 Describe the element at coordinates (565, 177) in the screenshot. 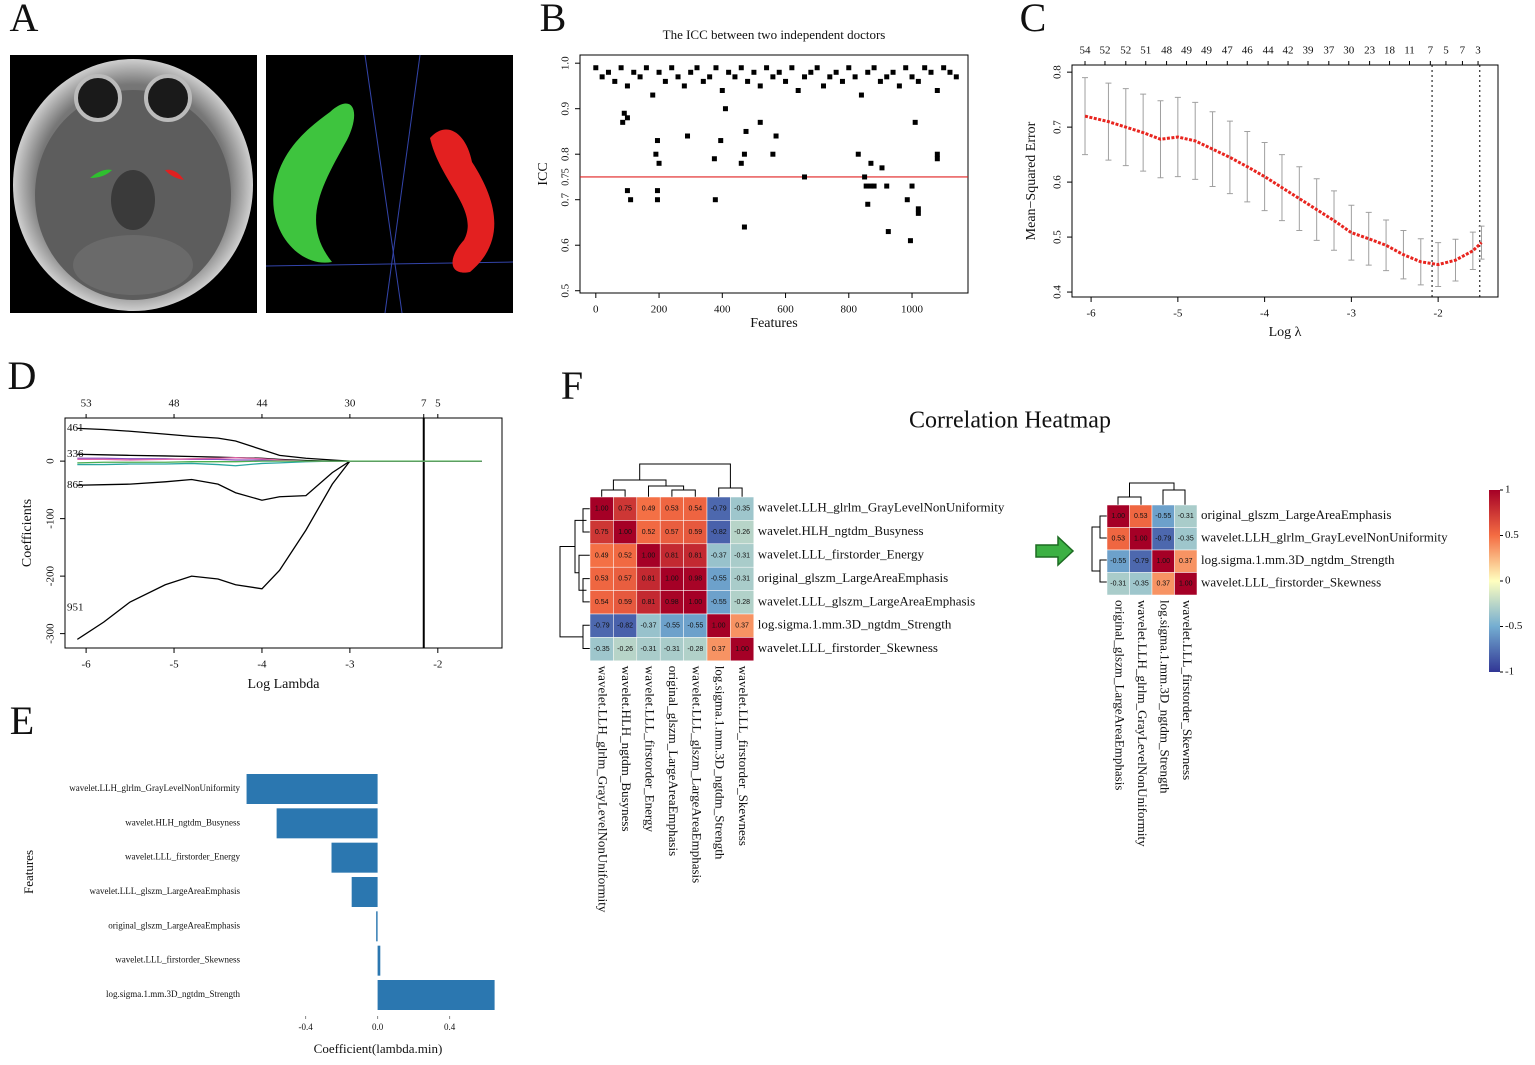

I see `reference-label: 0.75` at that location.